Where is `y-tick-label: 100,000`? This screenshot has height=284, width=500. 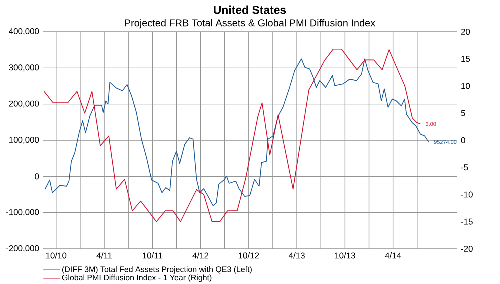 y-tick-label: 100,000 is located at coordinates (25, 140).